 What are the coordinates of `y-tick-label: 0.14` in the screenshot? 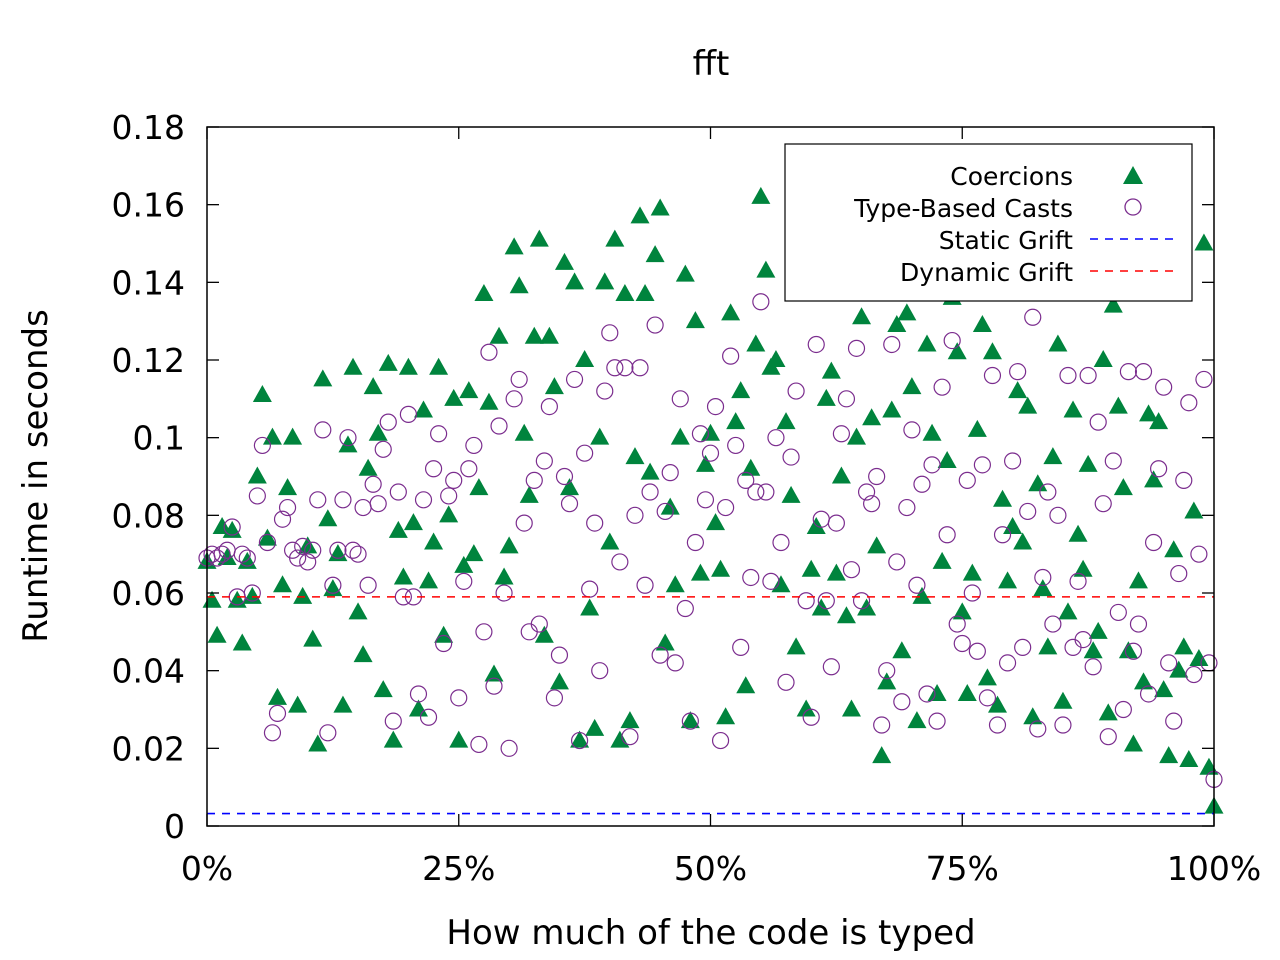 It's located at (148, 282).